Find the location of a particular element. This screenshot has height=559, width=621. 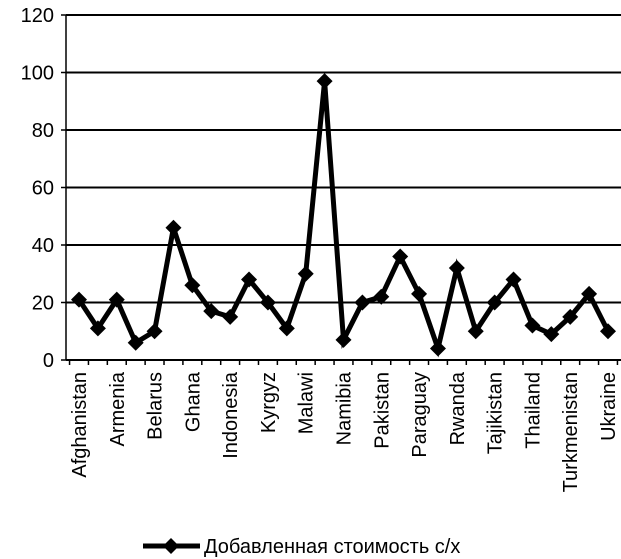

y-tick-label-100: 100 is located at coordinates (37, 74).